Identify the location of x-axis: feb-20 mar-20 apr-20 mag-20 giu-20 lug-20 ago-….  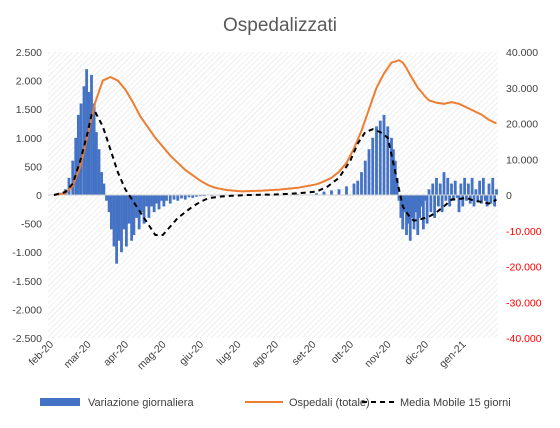
(248, 356).